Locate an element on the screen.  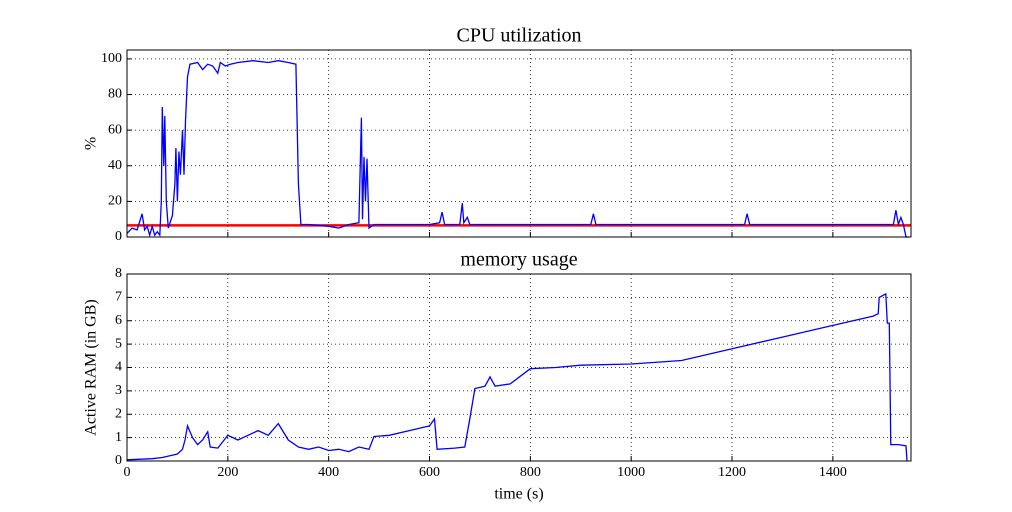
x-tick-label: 0 is located at coordinates (127, 472).